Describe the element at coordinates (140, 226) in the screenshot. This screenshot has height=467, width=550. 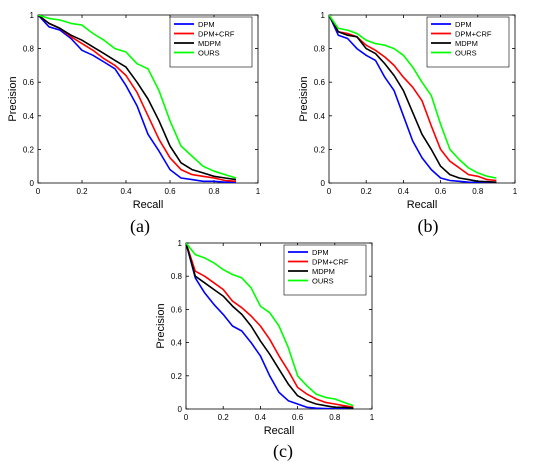
I see `panel-a-caption: (a)` at that location.